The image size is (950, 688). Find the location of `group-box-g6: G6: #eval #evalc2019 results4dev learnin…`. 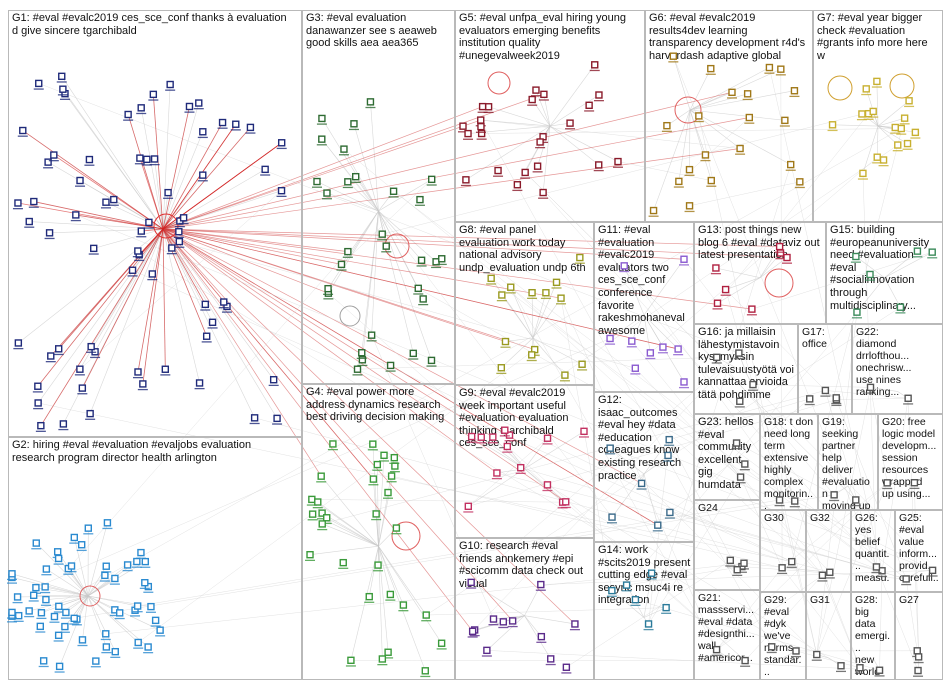

group-box-g6: G6: #eval #evalc2019 results4dev learnin… is located at coordinates (729, 116).